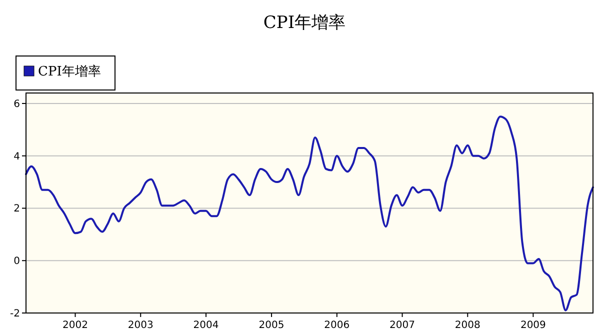  I want to click on y-tick-label: 6, so click(17, 104).